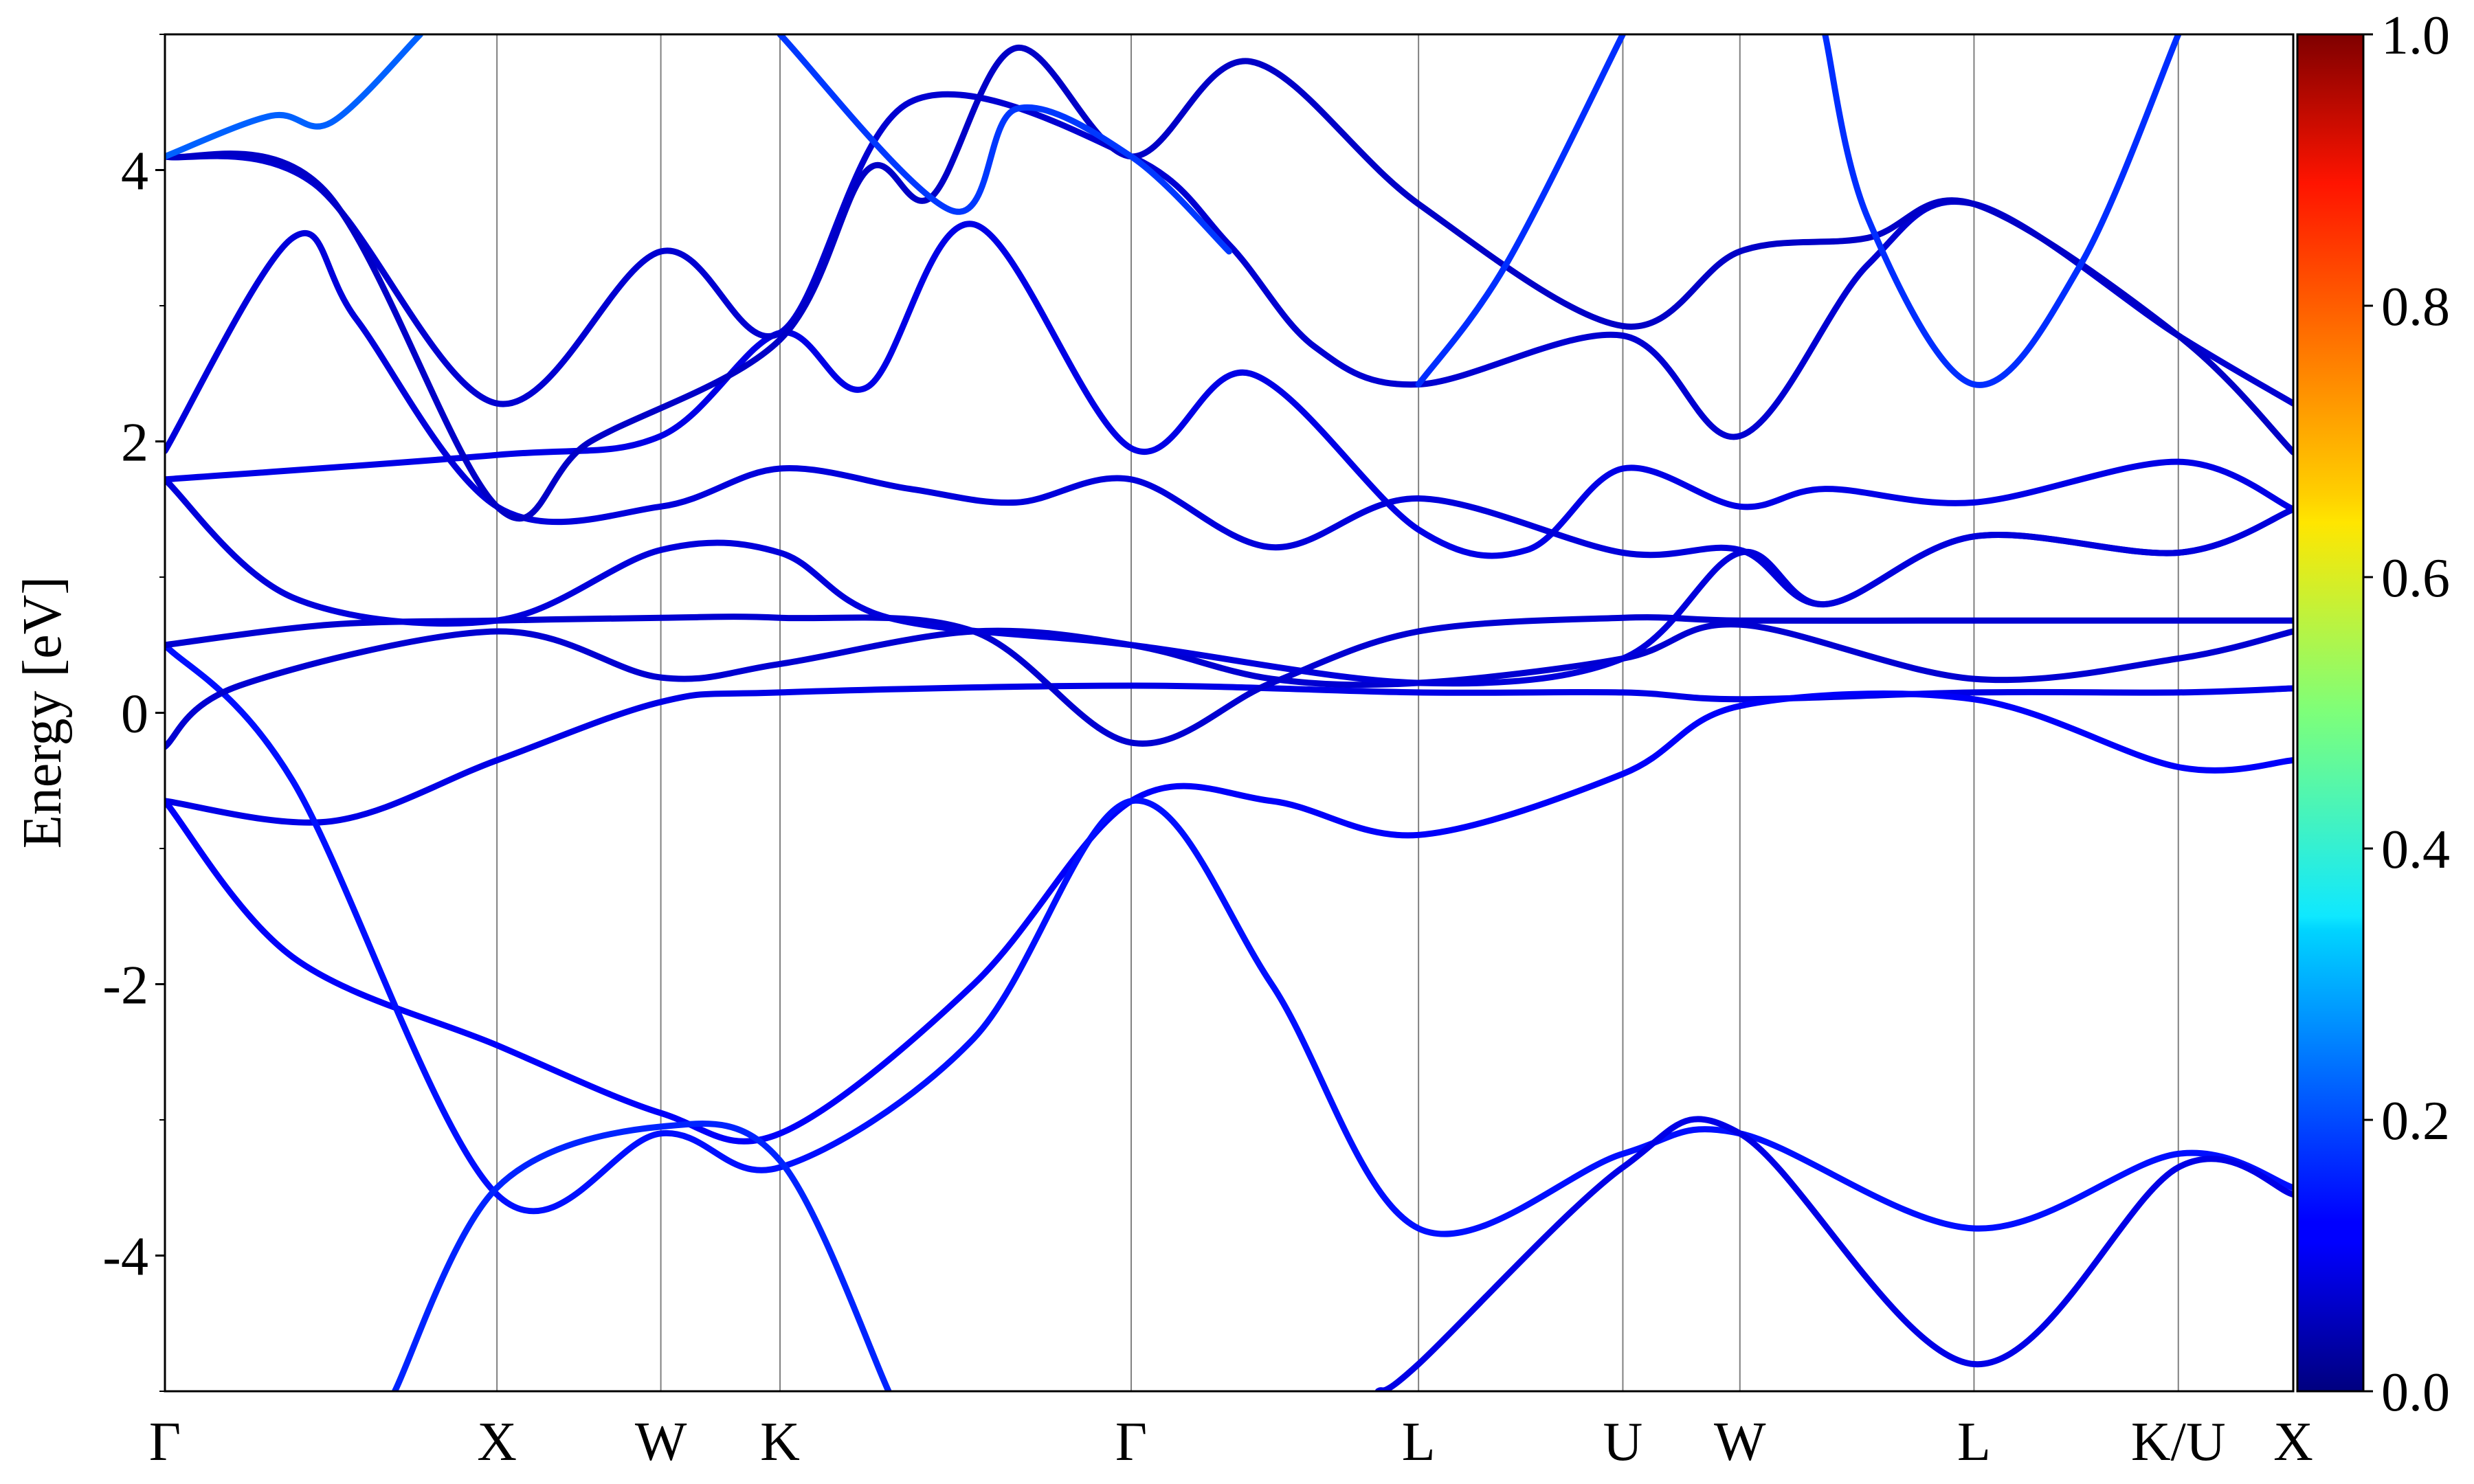 Image resolution: width=2474 pixels, height=1484 pixels. Describe the element at coordinates (125, 1257) in the screenshot. I see `y-tick-label: -4` at that location.